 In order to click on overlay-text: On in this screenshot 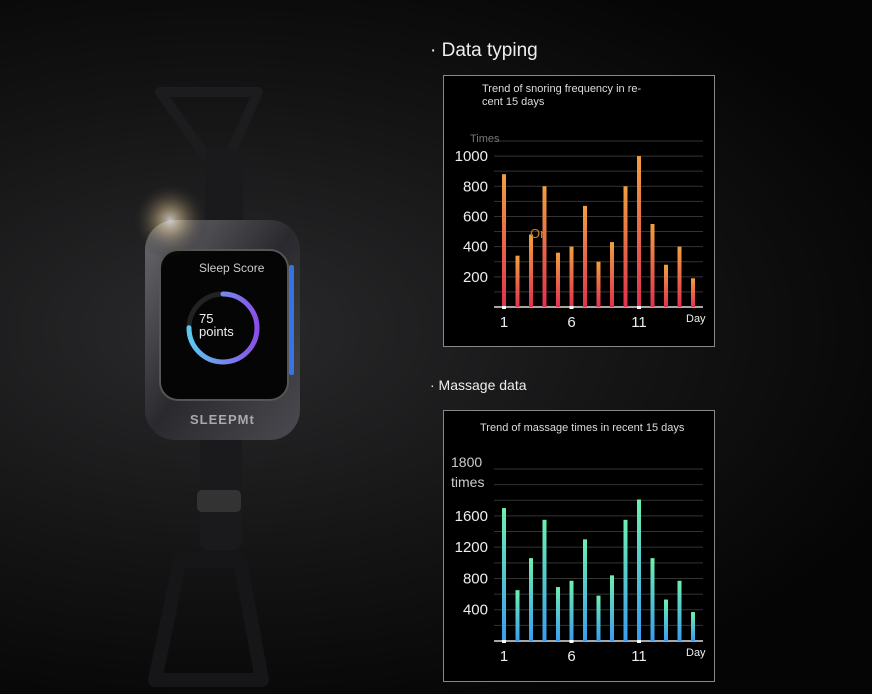, I will do `click(538, 233)`.